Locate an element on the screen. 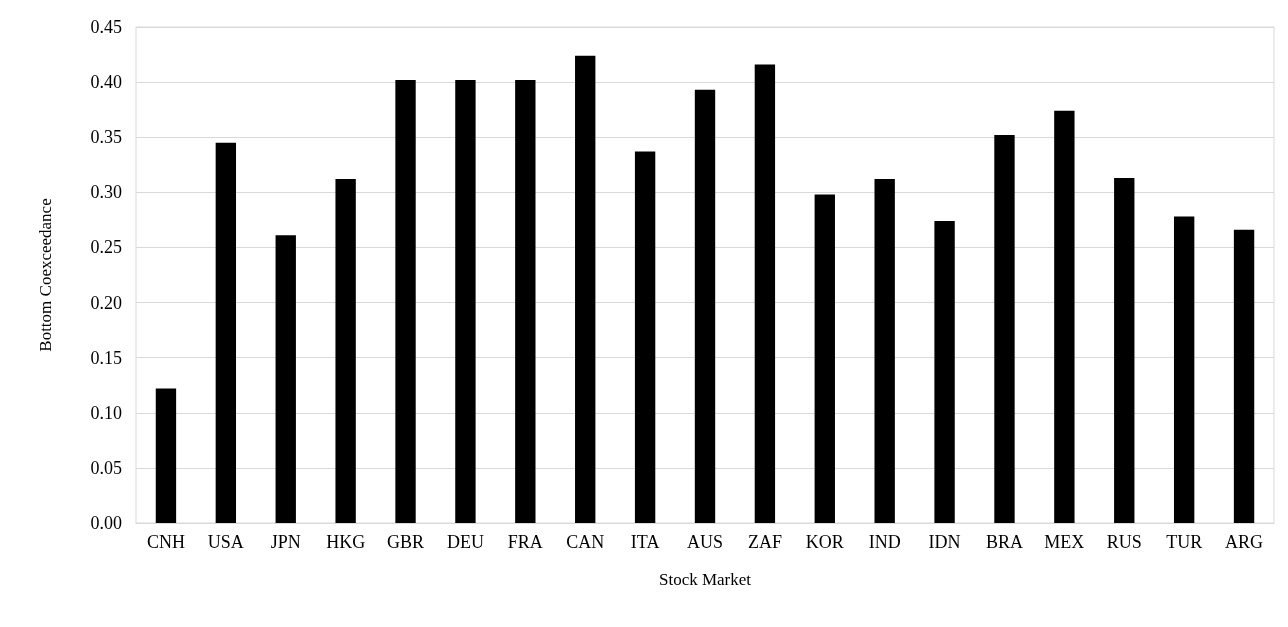 This screenshot has width=1288, height=627. y-tick-label: 0.20 is located at coordinates (106, 302).